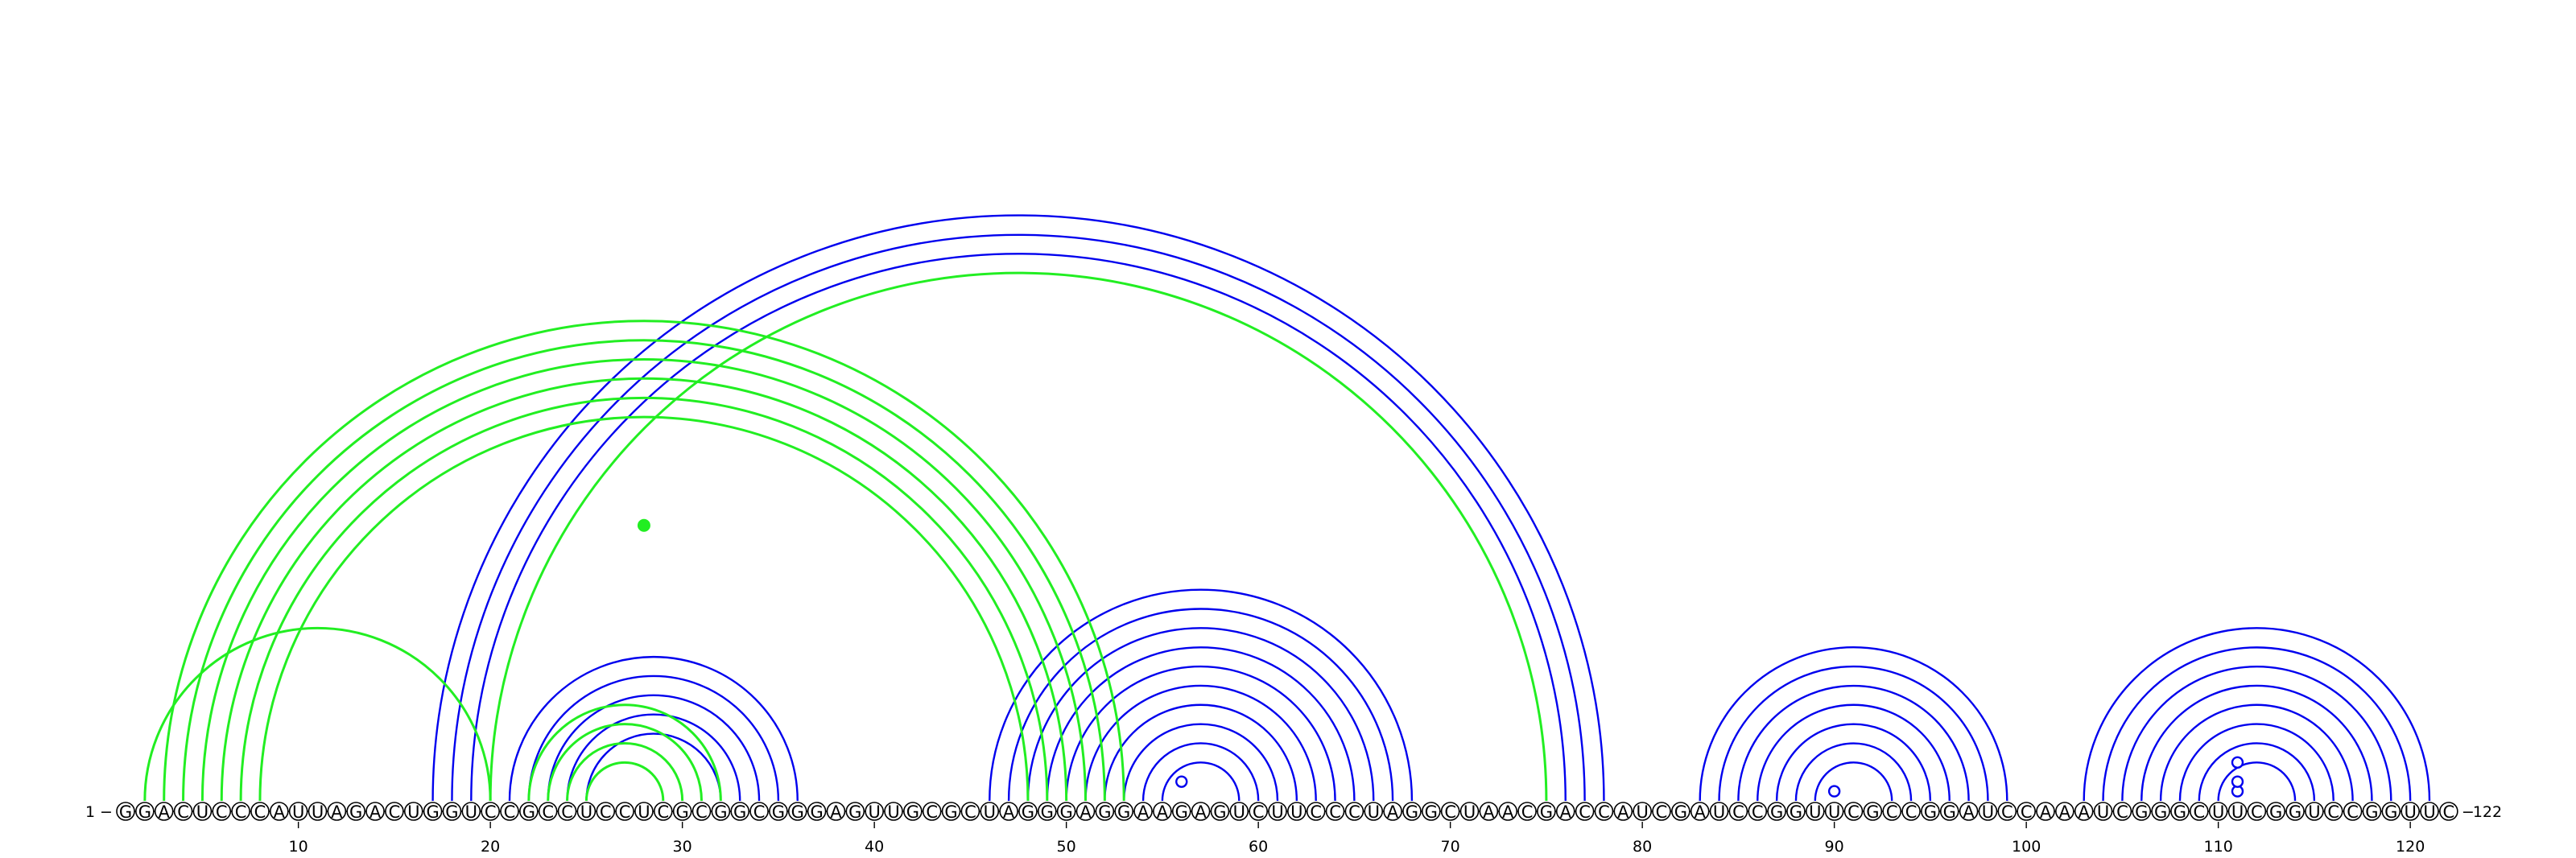 The width and height of the screenshot is (2576, 858). I want to click on nucleotide-23: C, so click(548, 812).